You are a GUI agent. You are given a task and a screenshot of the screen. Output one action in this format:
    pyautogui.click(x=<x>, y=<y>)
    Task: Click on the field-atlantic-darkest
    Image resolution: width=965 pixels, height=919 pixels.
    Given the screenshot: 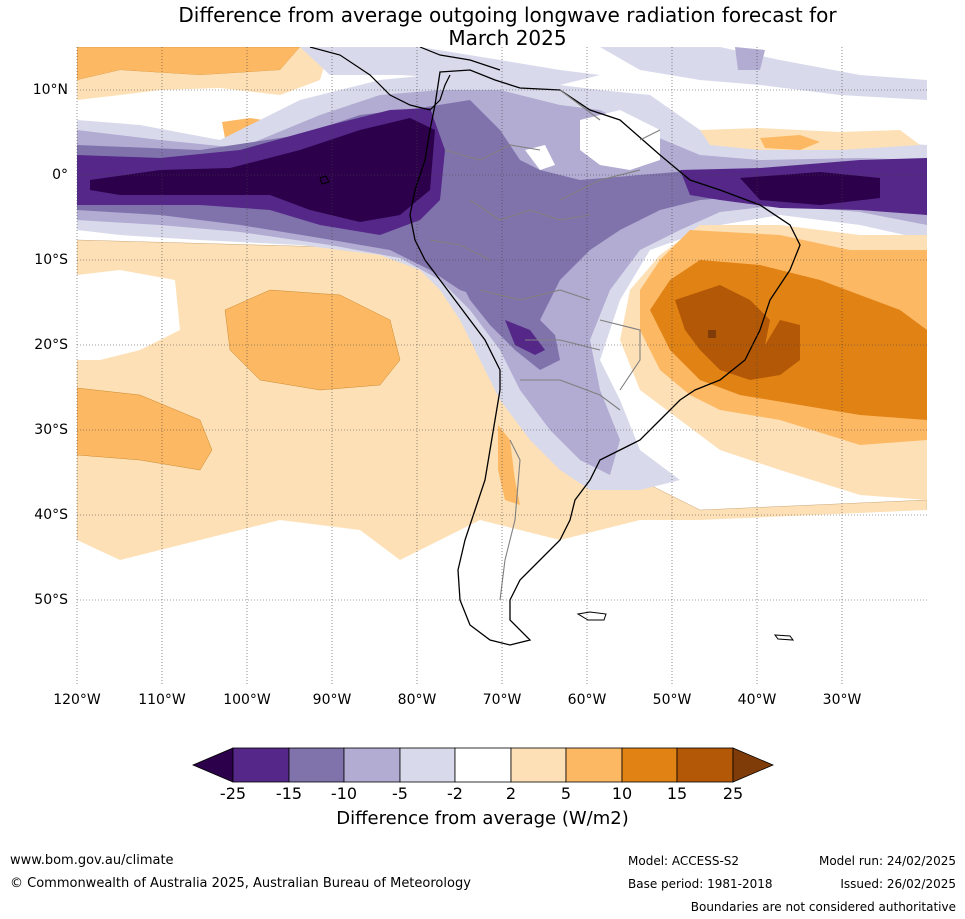 What is the action you would take?
    pyautogui.click(x=810, y=188)
    